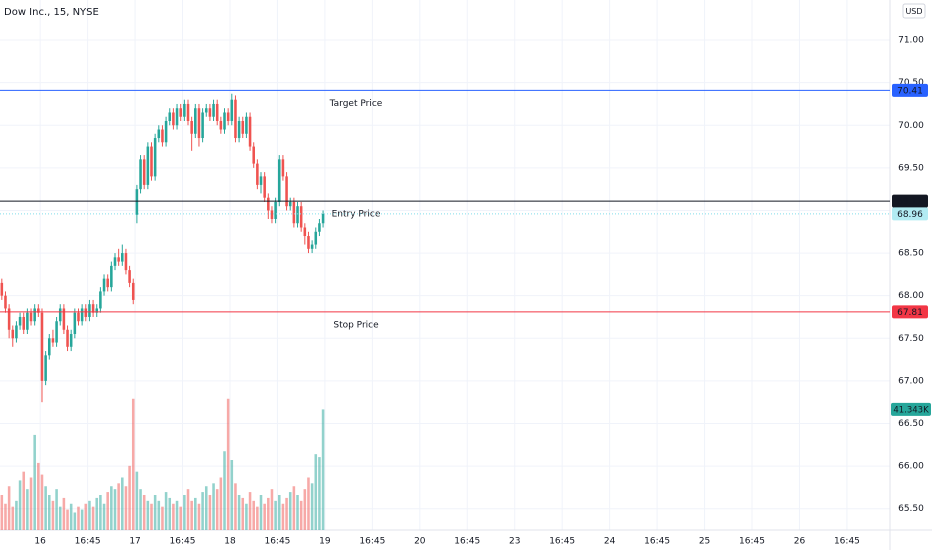 The width and height of the screenshot is (932, 550). I want to click on y-tick-label: 65.50, so click(911, 509).